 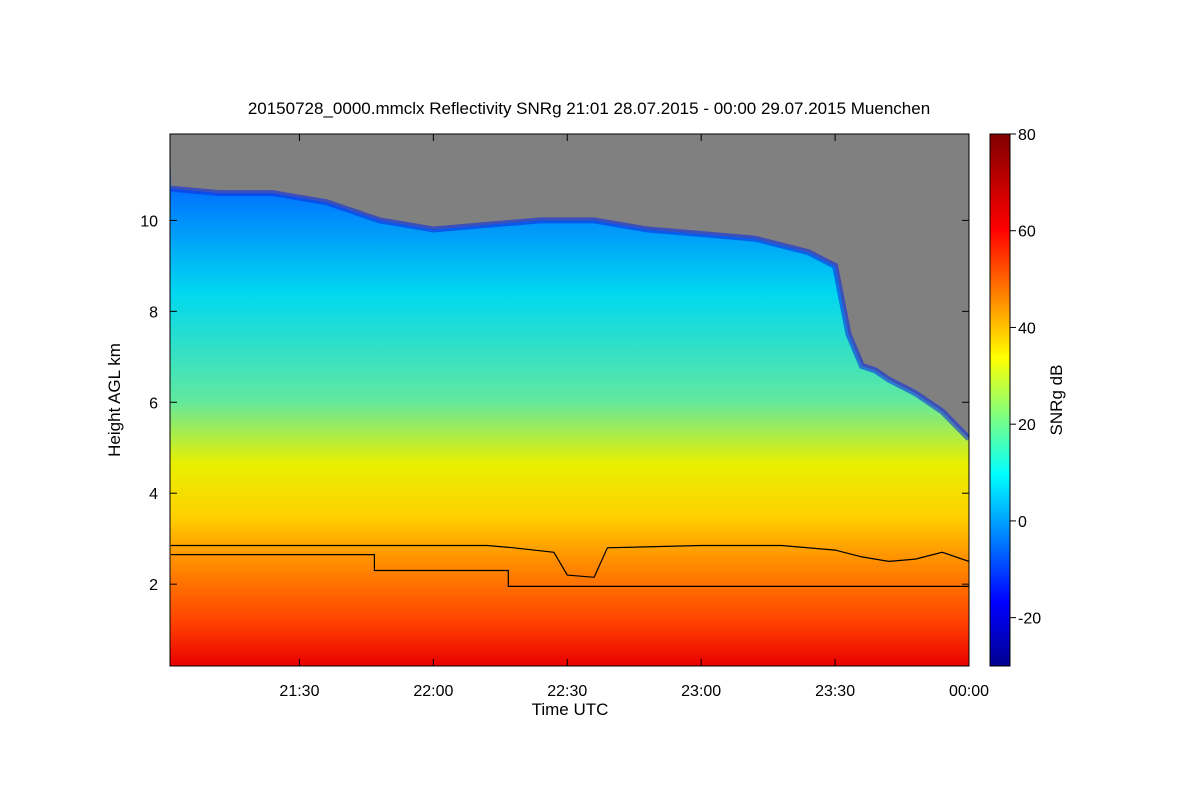 I want to click on x-tick-label: 23:30, so click(x=835, y=691).